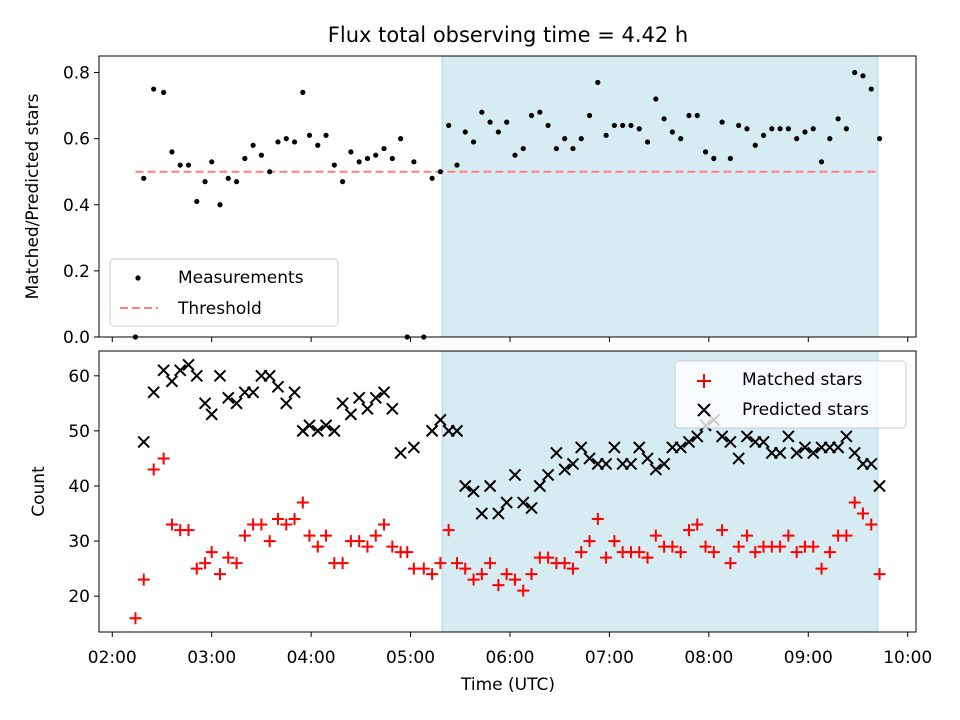  Describe the element at coordinates (507, 685) in the screenshot. I see `x-axis-label: Time (UTC)` at that location.